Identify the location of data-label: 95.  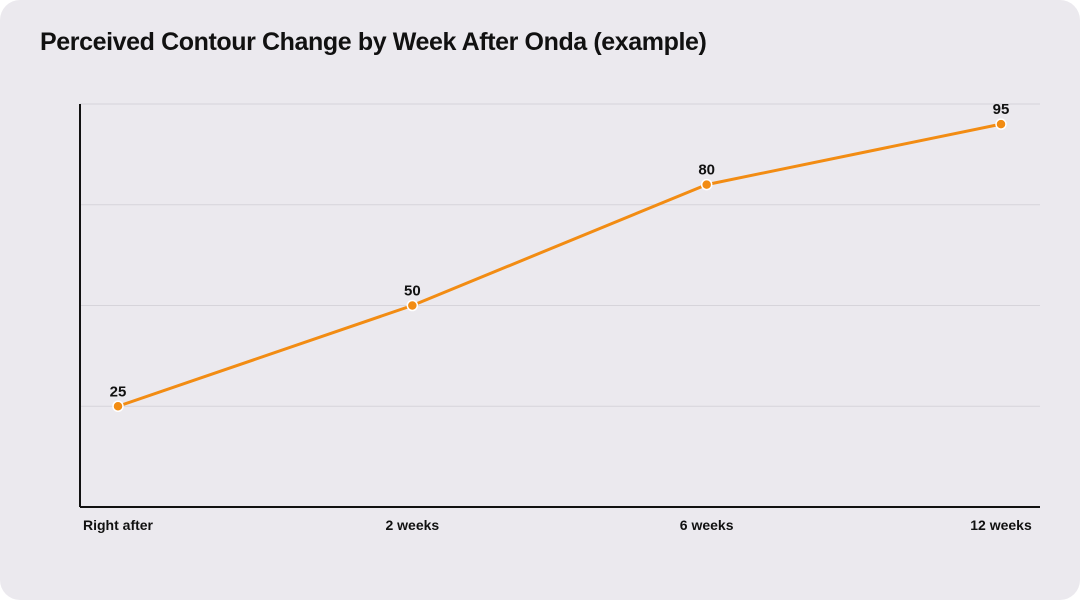
(1001, 109).